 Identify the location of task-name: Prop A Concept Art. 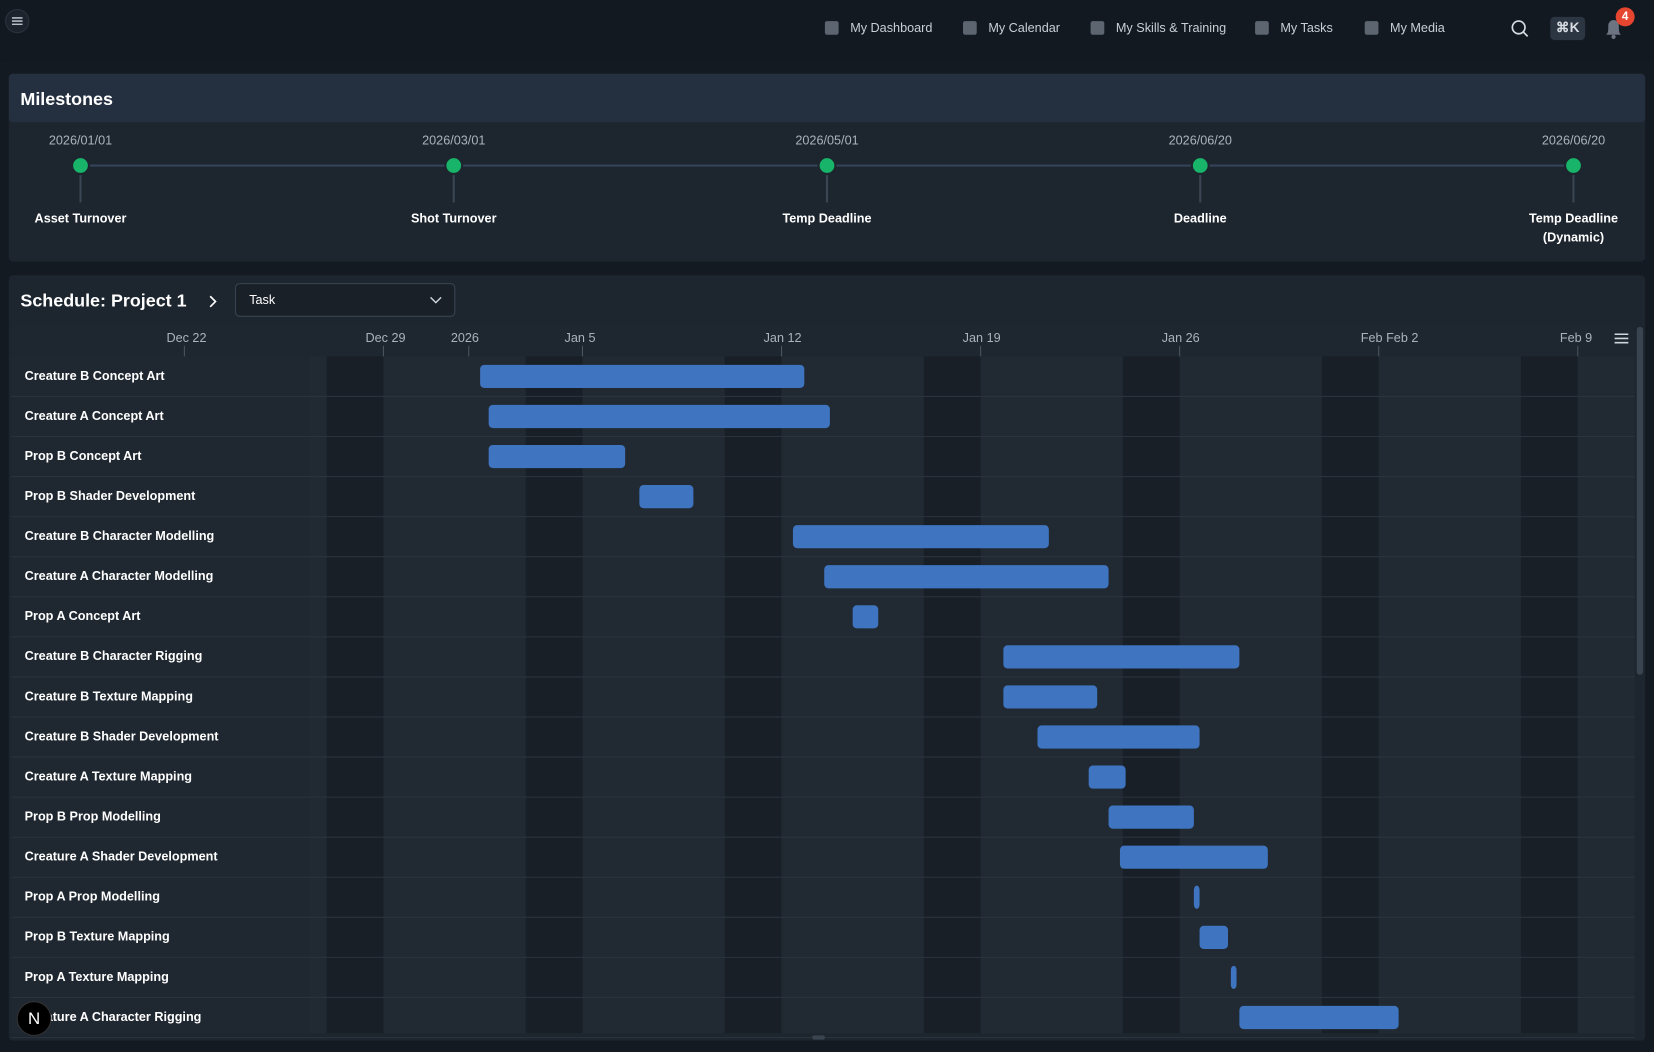
(83, 616).